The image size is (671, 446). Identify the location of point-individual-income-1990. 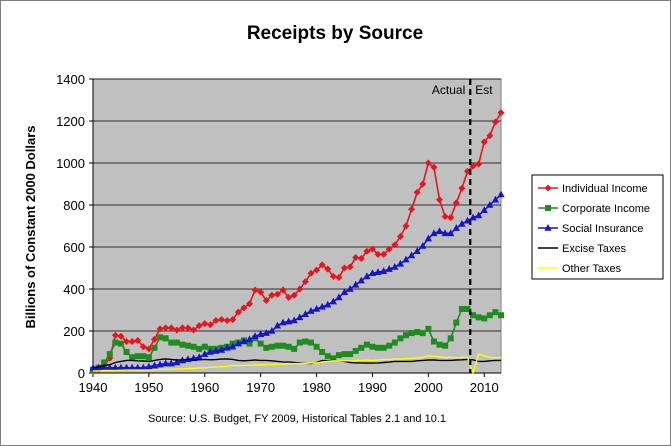
(372, 249).